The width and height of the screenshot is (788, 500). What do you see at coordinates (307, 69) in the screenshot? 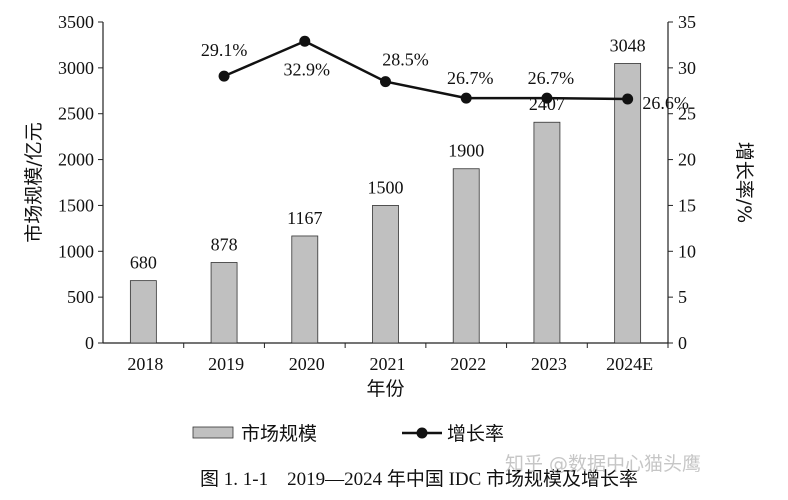
I see `growth-value-label: 32.9%` at bounding box center [307, 69].